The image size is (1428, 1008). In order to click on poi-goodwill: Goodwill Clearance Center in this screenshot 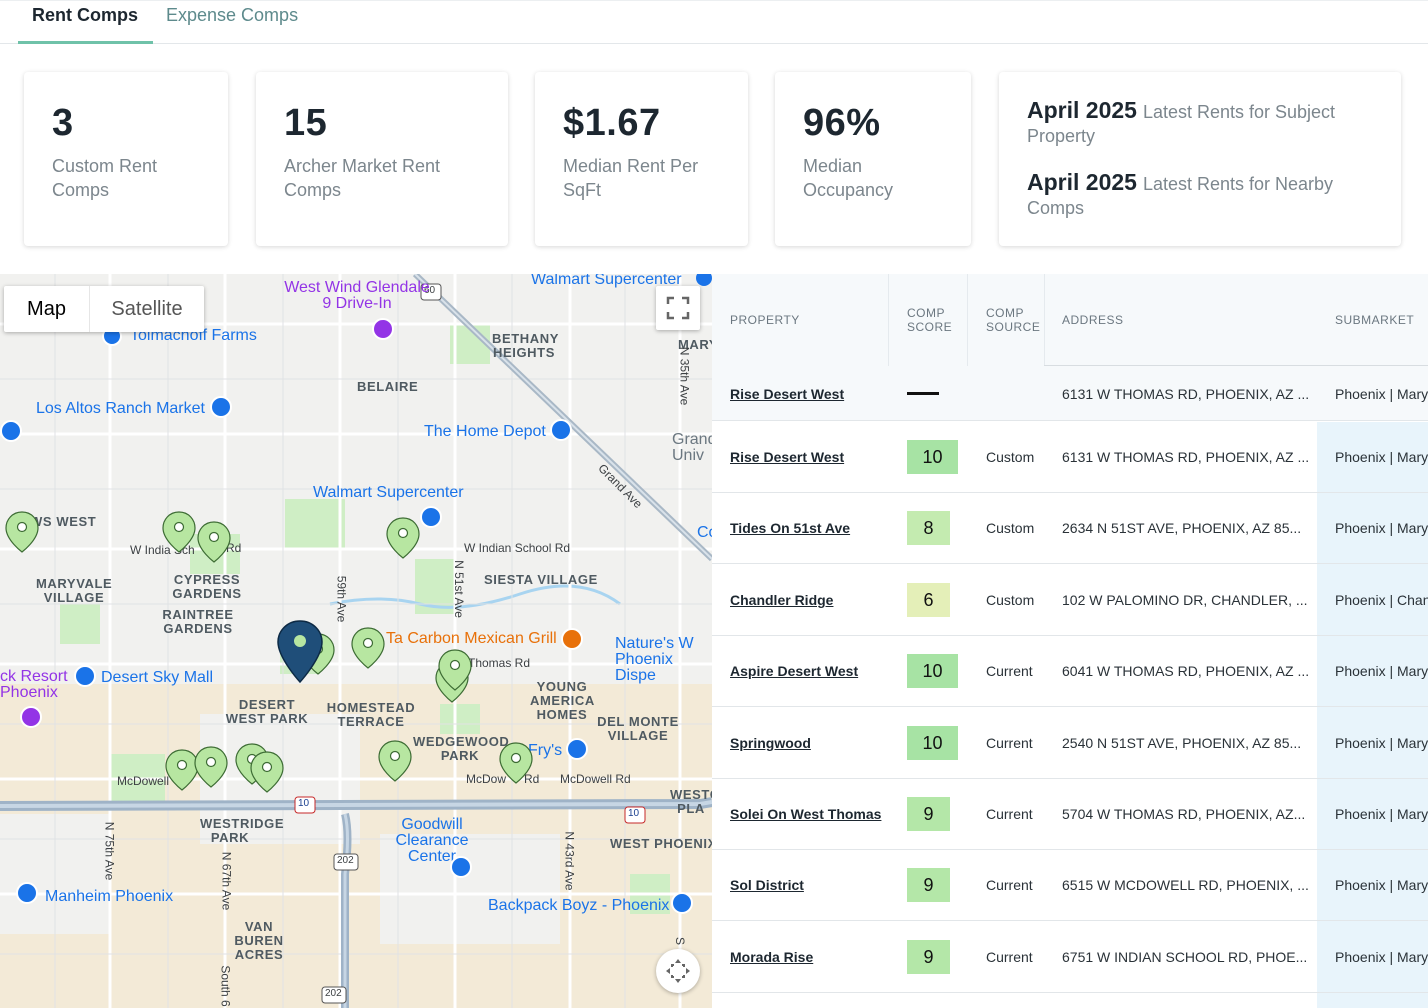, I will do `click(432, 840)`.